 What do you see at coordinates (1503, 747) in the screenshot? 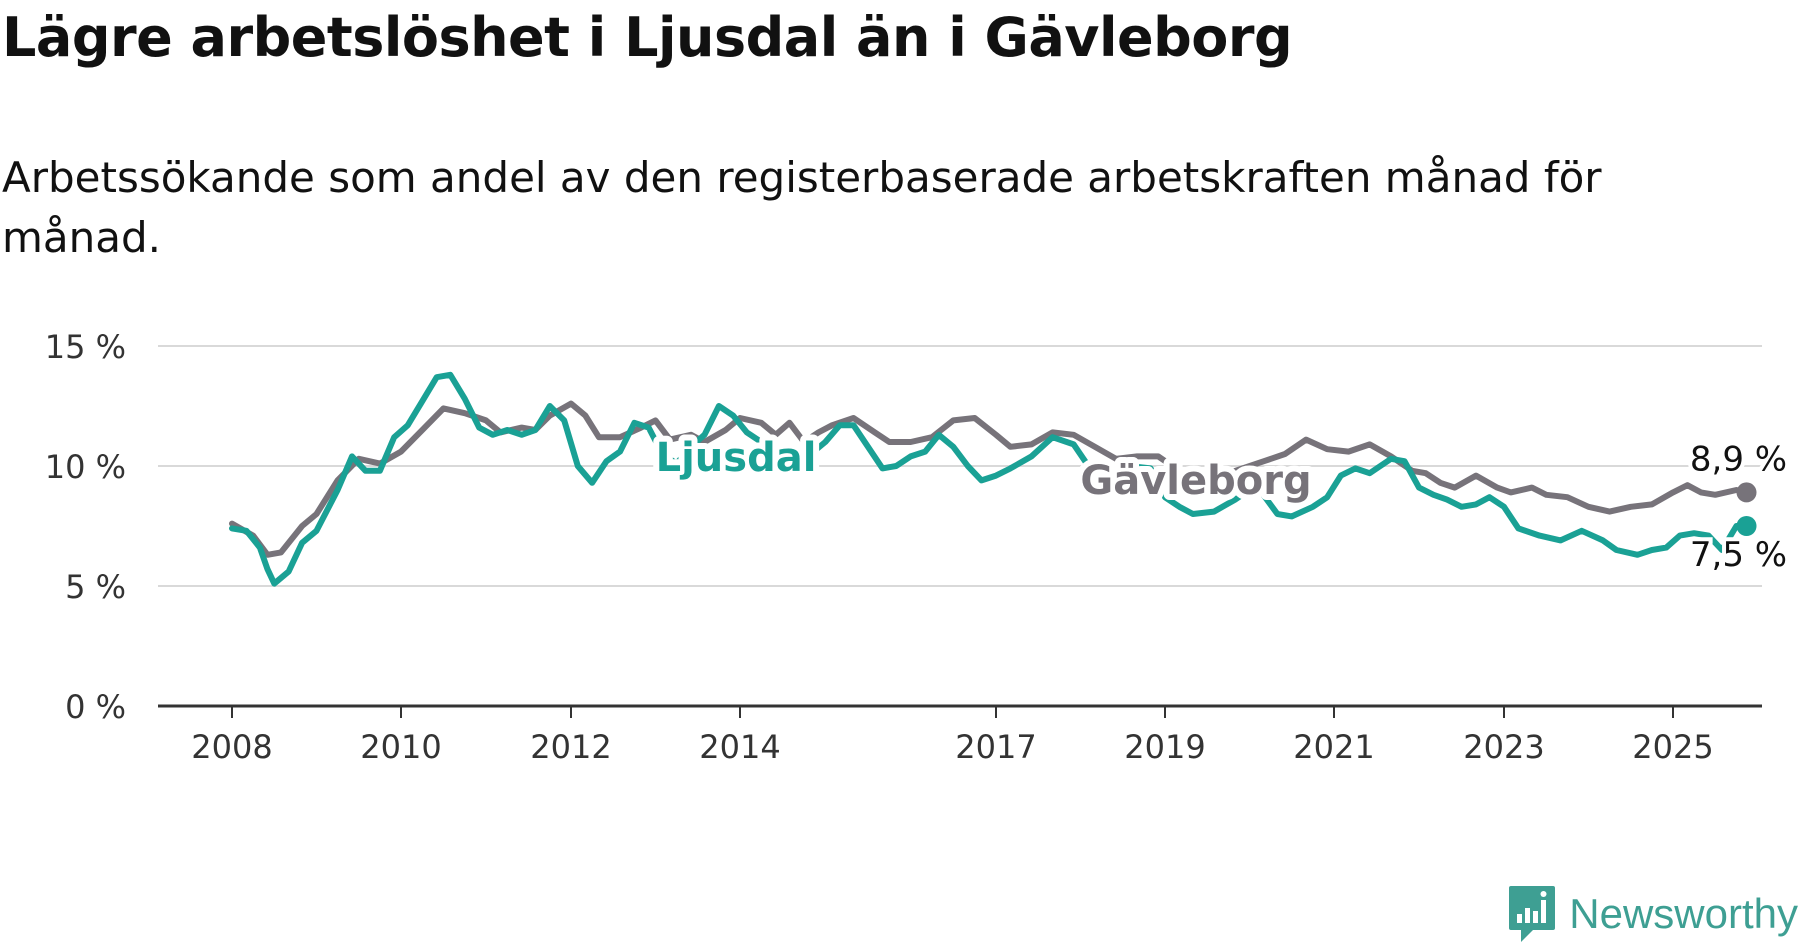
I see `x-tick-label: 2023` at bounding box center [1503, 747].